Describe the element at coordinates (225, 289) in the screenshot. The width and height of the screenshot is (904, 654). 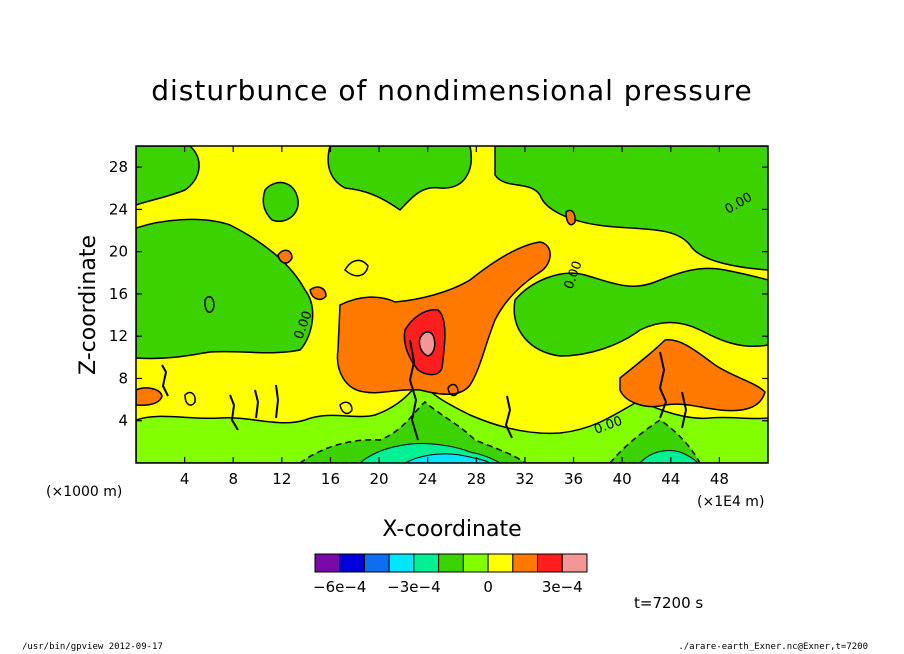
I see `region-positive-left-mid` at that location.